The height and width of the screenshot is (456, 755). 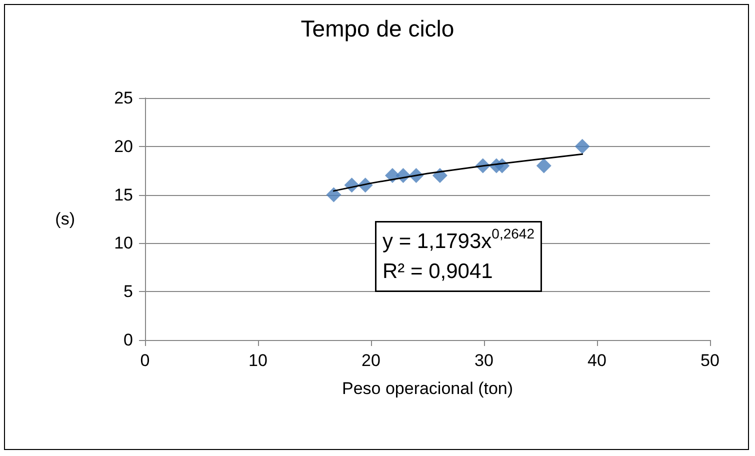 What do you see at coordinates (597, 360) in the screenshot?
I see `x-tick-label: 40` at bounding box center [597, 360].